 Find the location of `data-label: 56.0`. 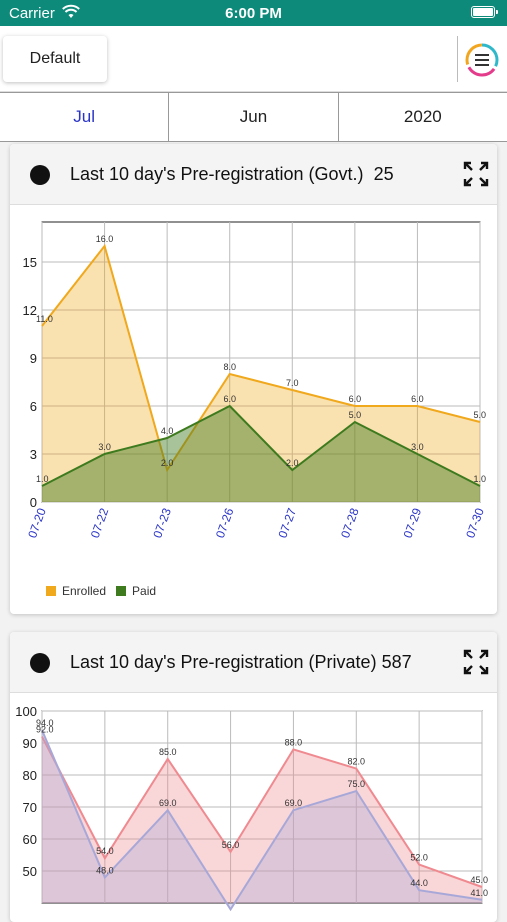

data-label: 56.0 is located at coordinates (231, 845).